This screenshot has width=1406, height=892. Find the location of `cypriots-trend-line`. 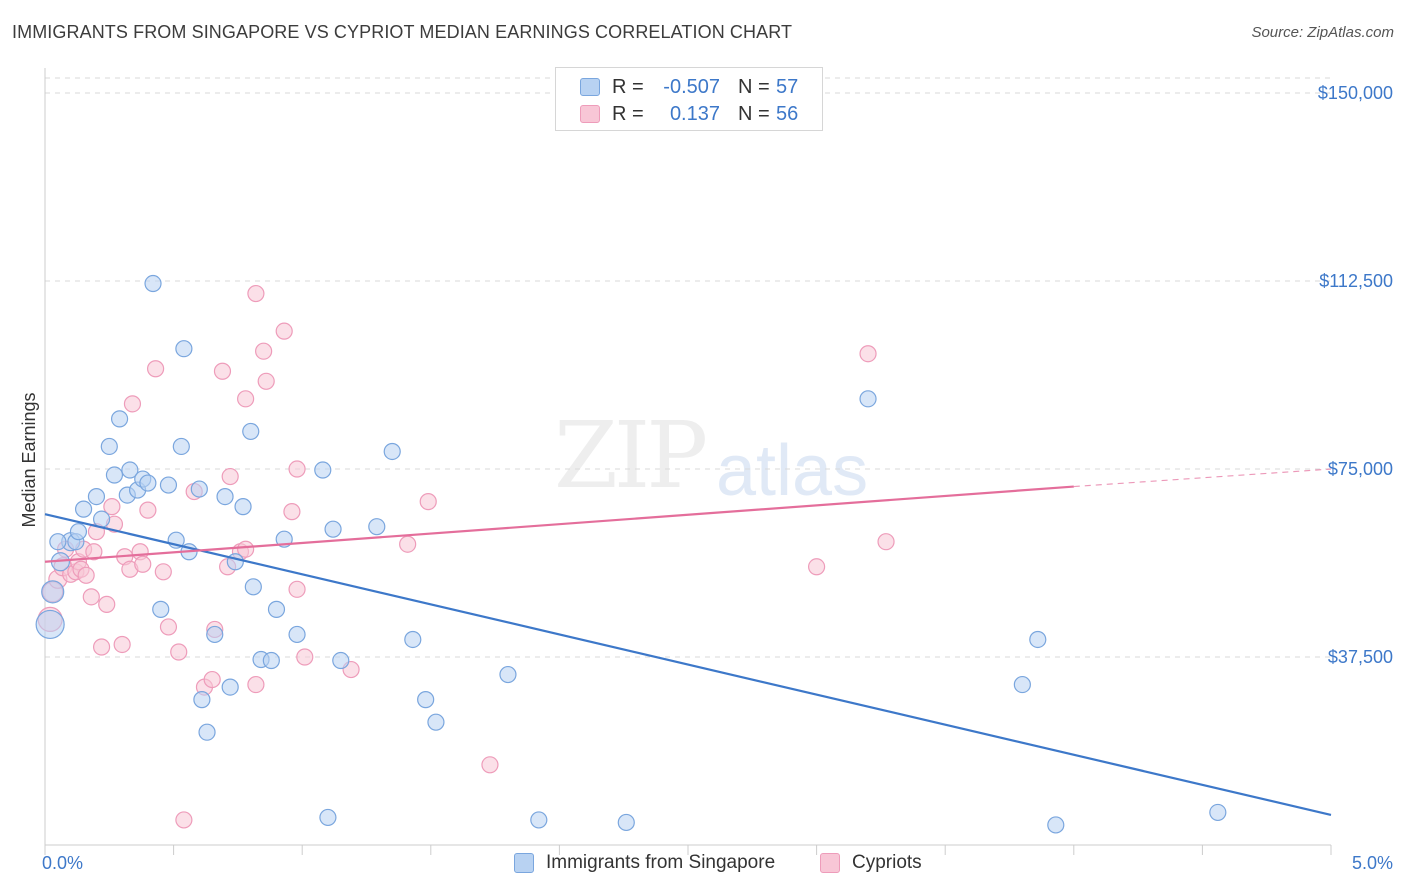

cypriots-trend-line is located at coordinates (559, 524).